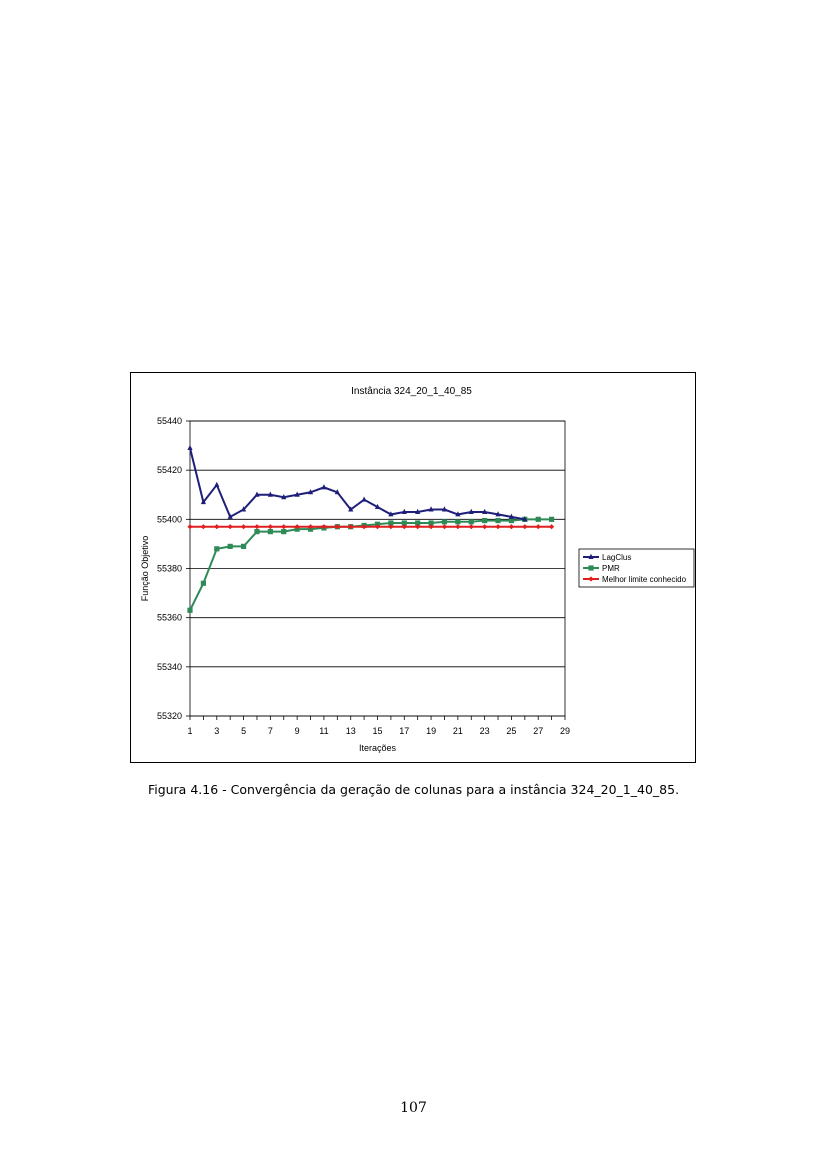  What do you see at coordinates (169, 470) in the screenshot?
I see `y-tick-label: 55420` at bounding box center [169, 470].